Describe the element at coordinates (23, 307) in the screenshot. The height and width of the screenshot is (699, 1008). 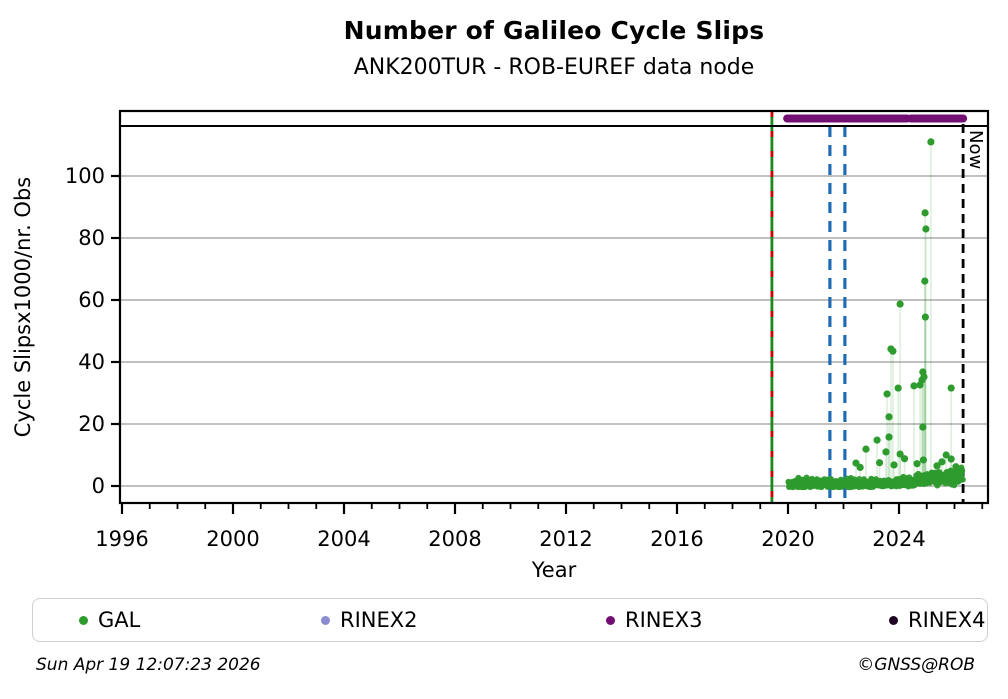
I see `y-axis-title: Cycle Slipsx1000/nr. Obs` at that location.